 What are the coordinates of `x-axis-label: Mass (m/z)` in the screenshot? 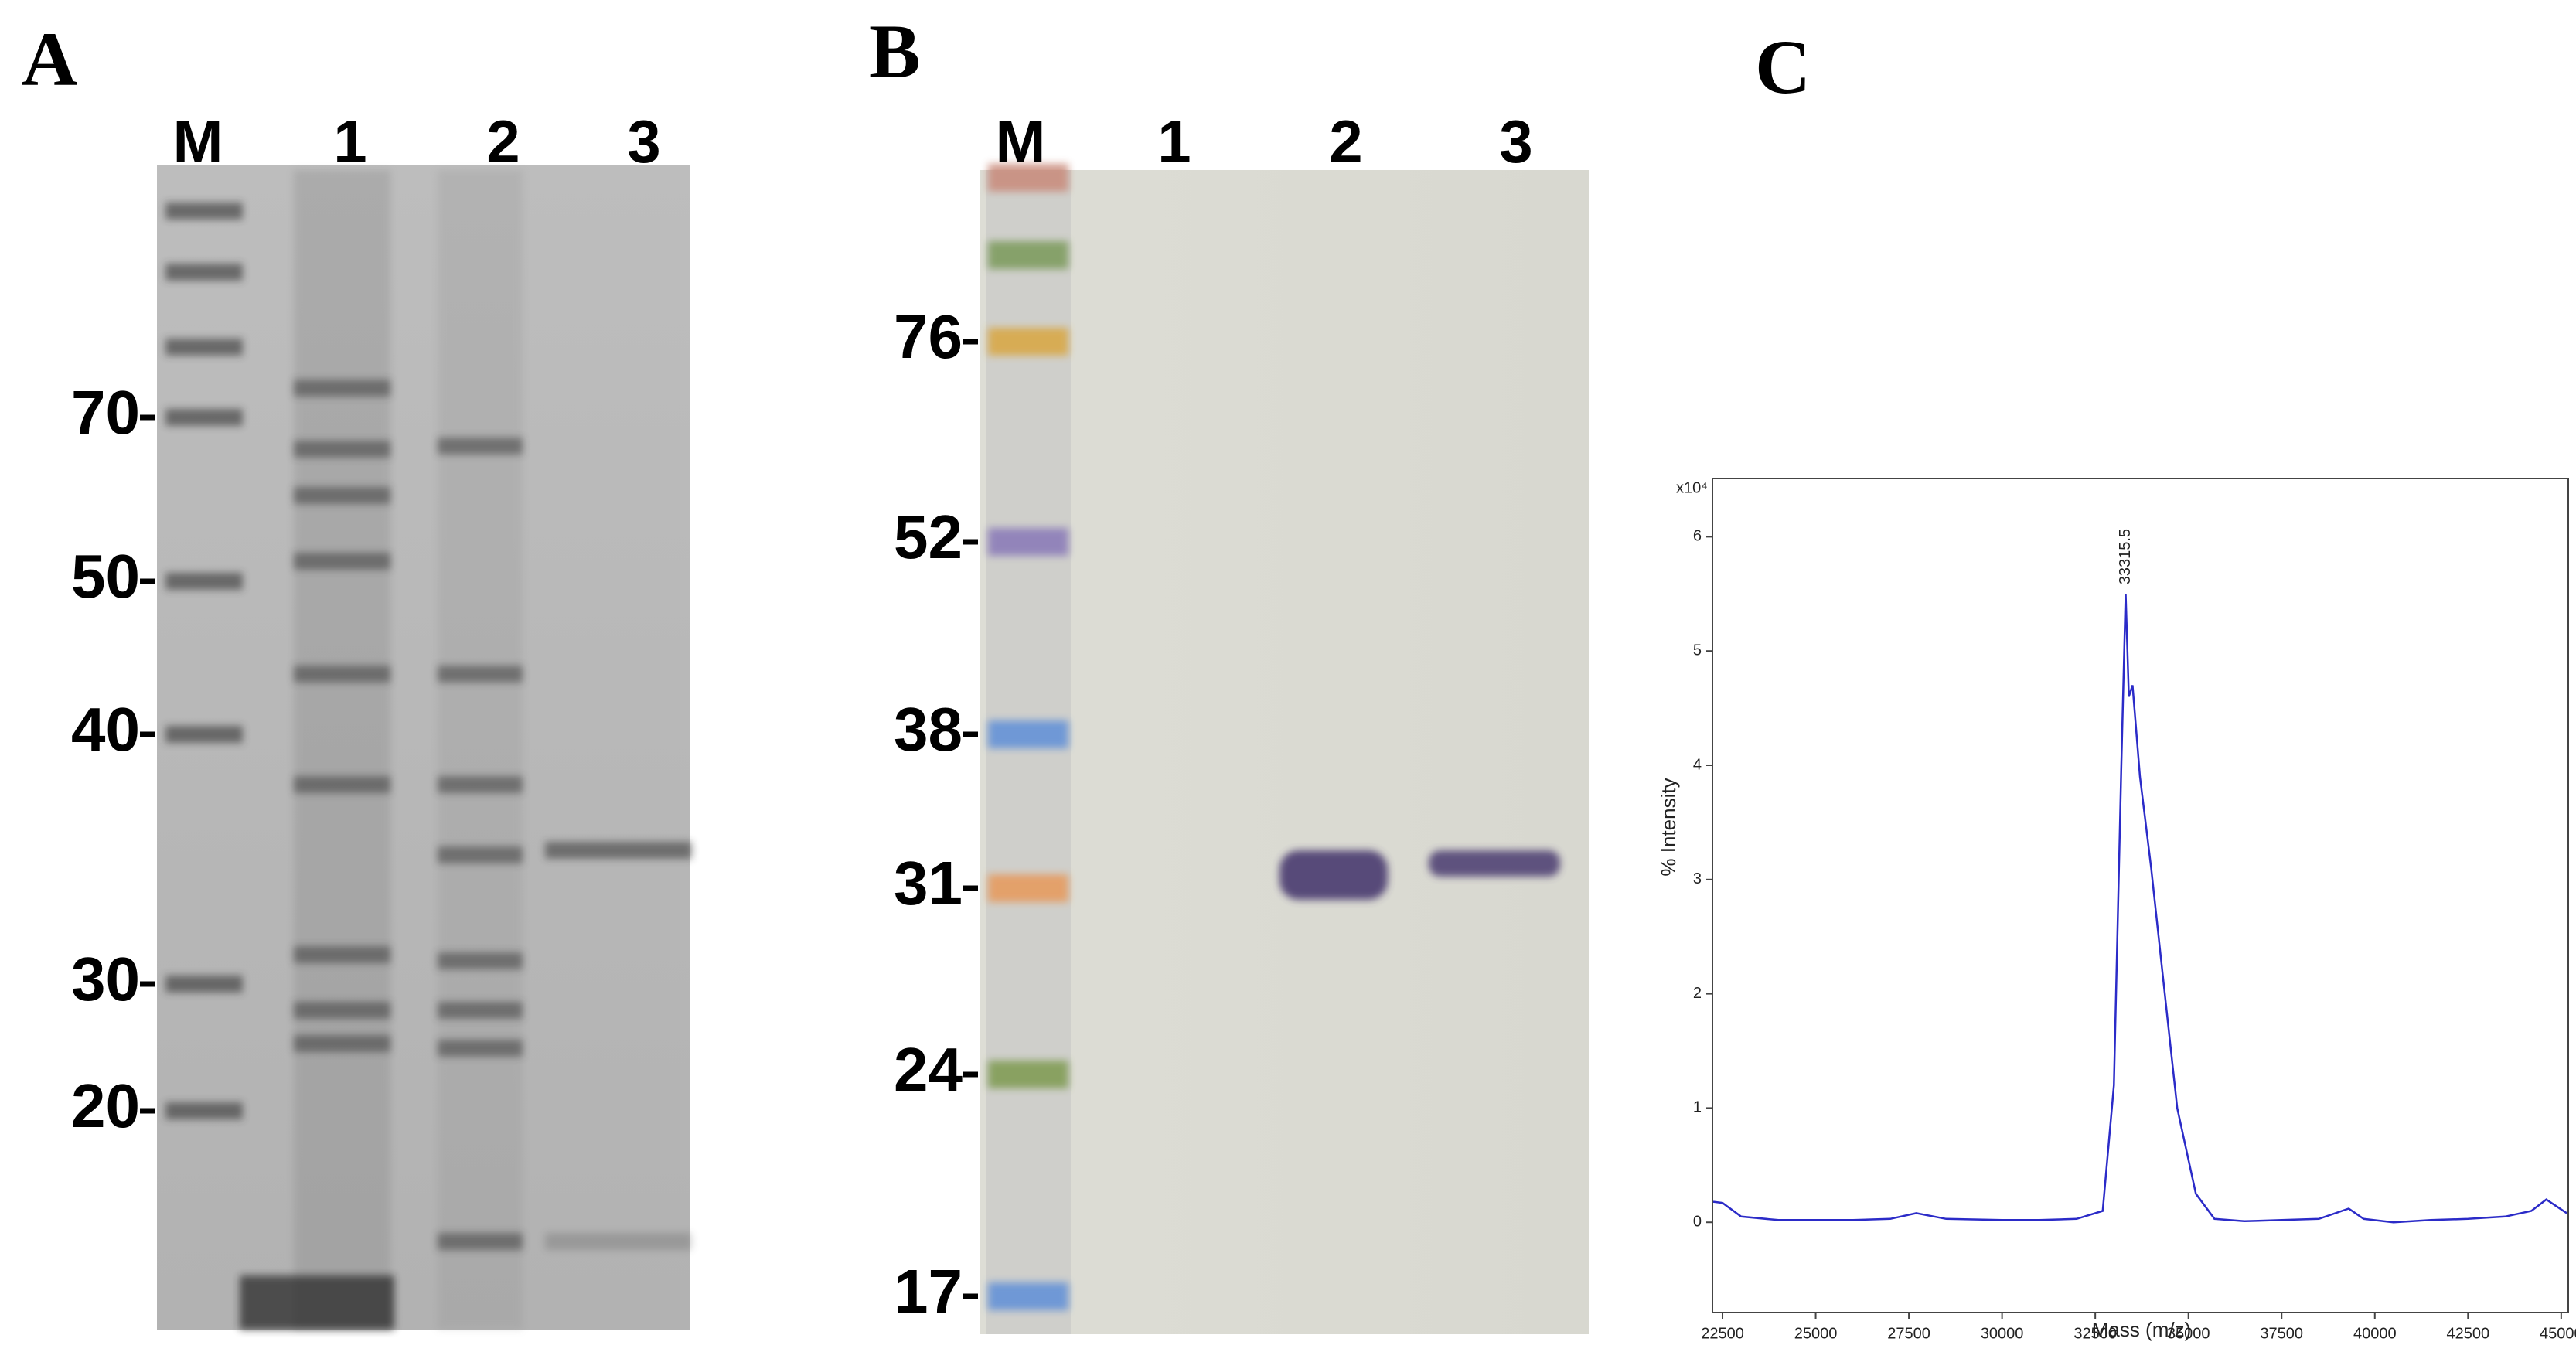 It's located at (2142, 1329).